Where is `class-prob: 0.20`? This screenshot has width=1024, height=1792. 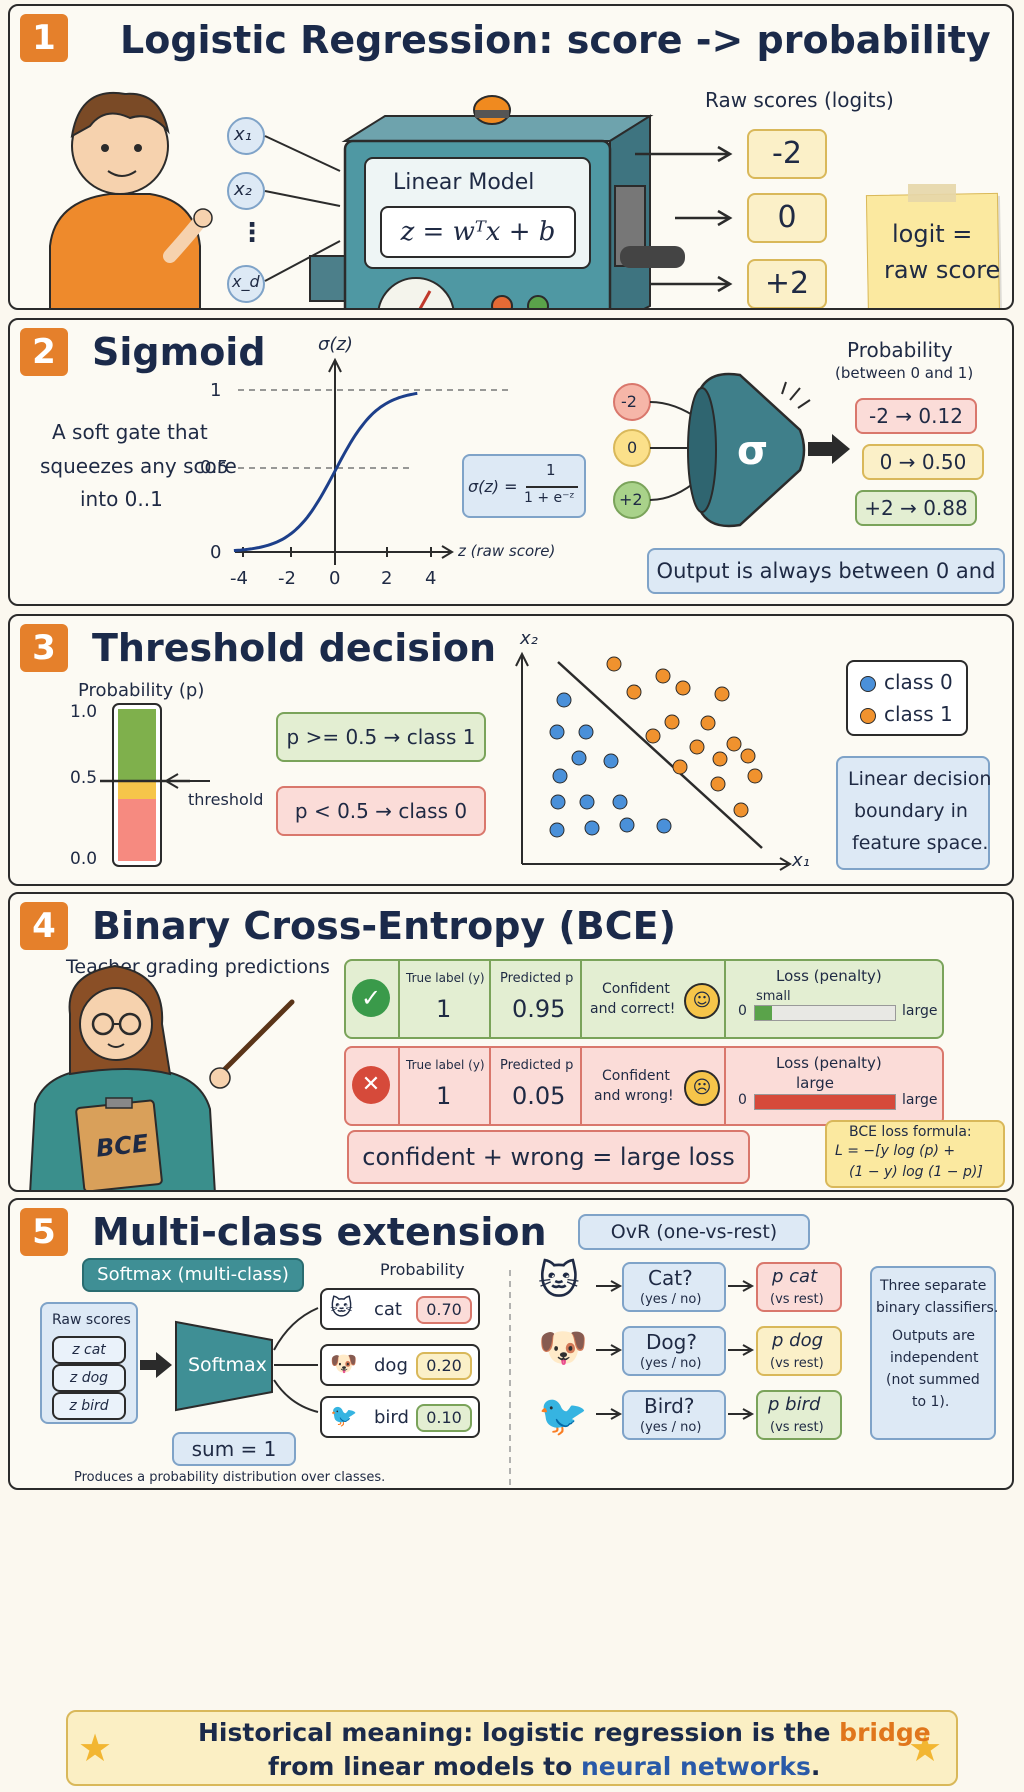
class-prob: 0.20 is located at coordinates (444, 1366).